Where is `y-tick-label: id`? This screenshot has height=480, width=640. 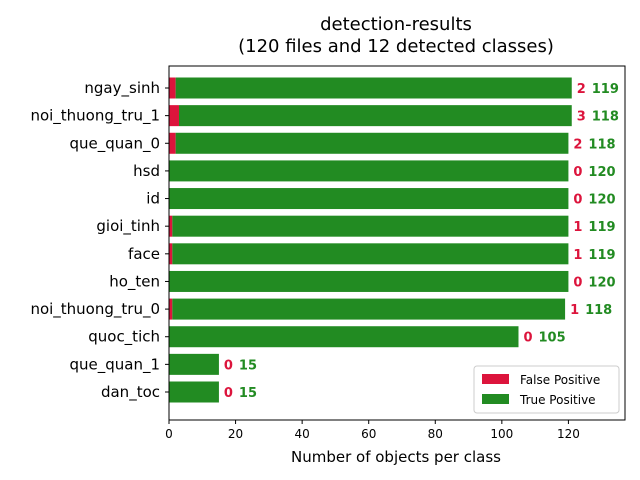 y-tick-label: id is located at coordinates (153, 199).